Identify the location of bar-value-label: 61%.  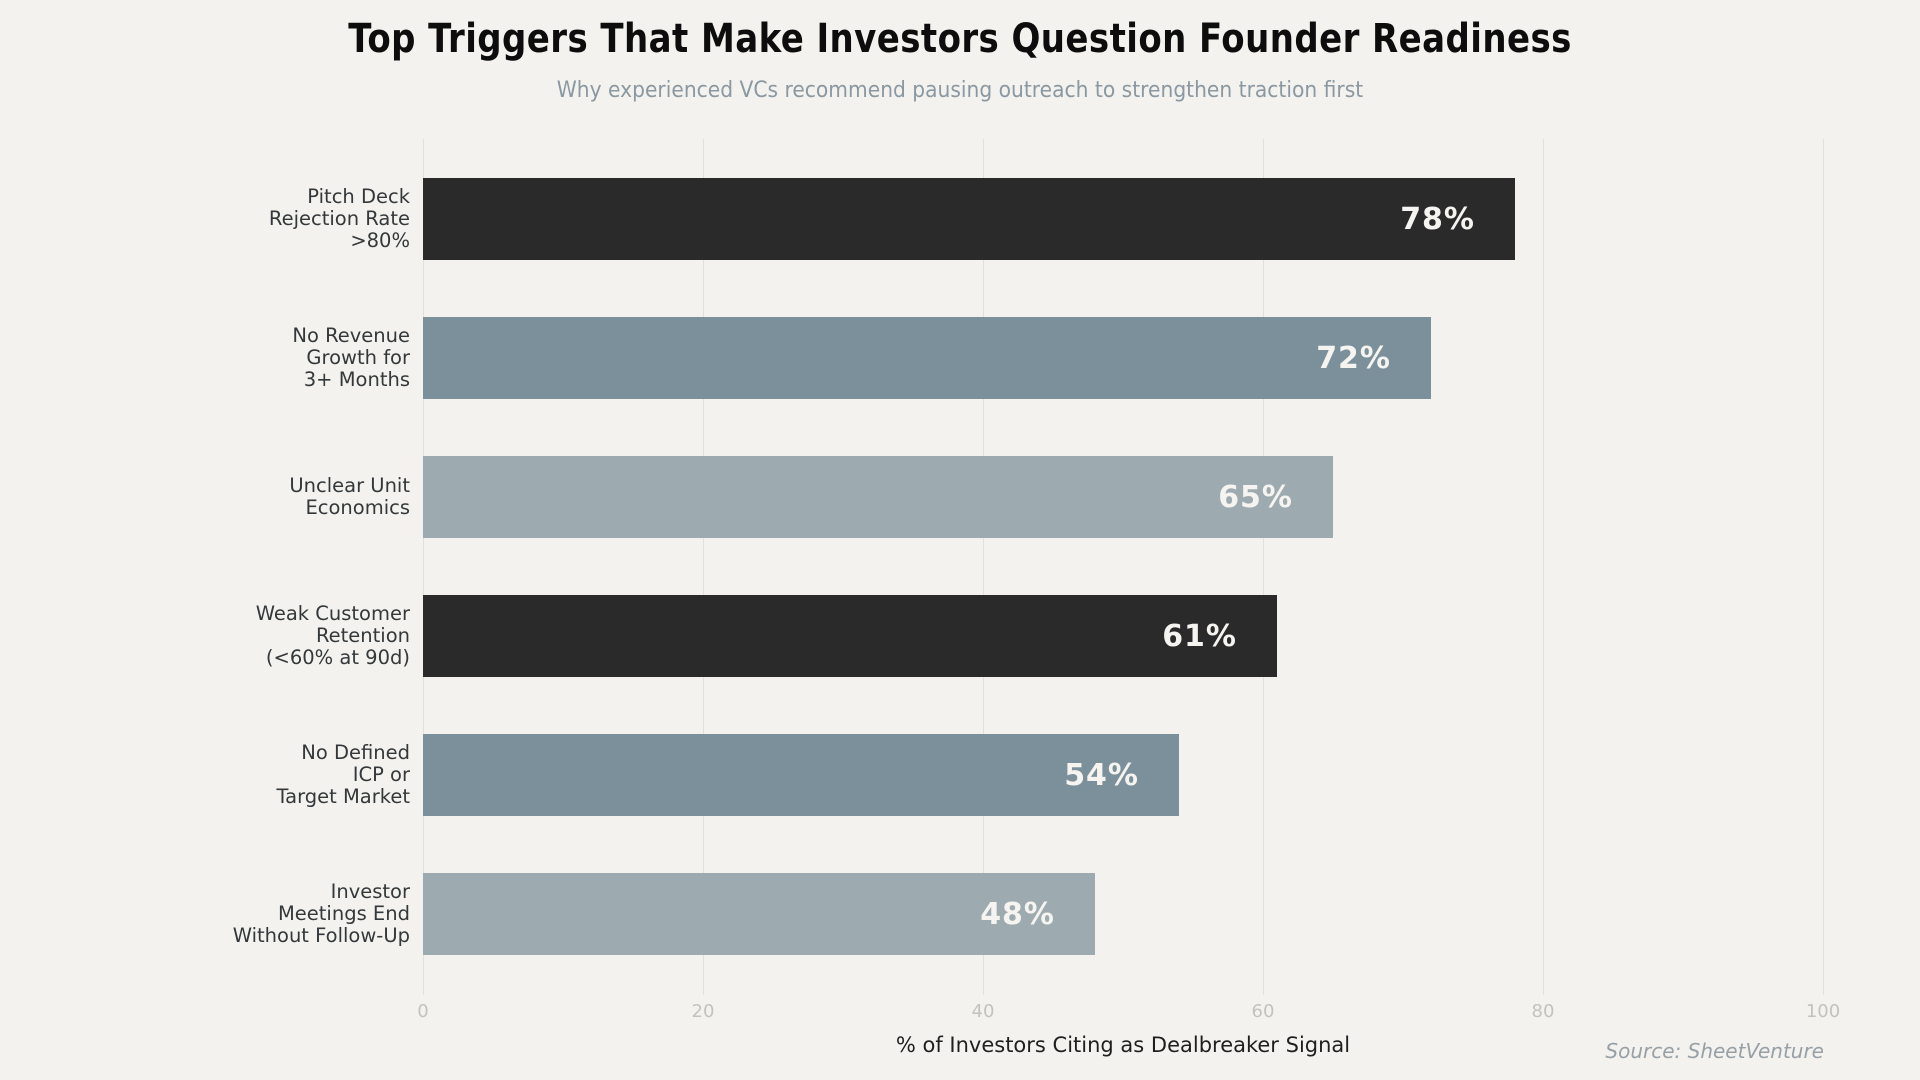
(1199, 636).